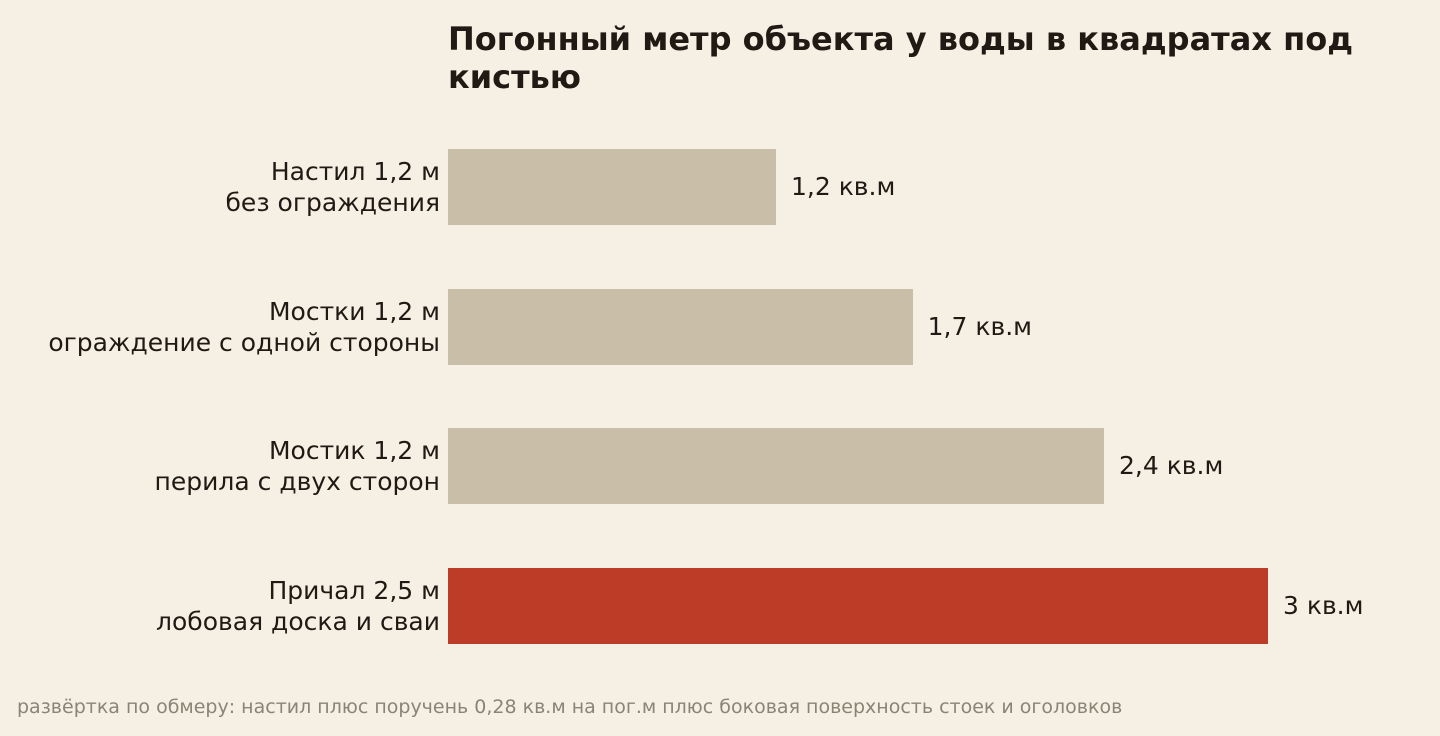 Image resolution: width=1440 pixels, height=736 pixels. What do you see at coordinates (1323, 605) in the screenshot?
I see `value-label-4: 3 кв.м` at bounding box center [1323, 605].